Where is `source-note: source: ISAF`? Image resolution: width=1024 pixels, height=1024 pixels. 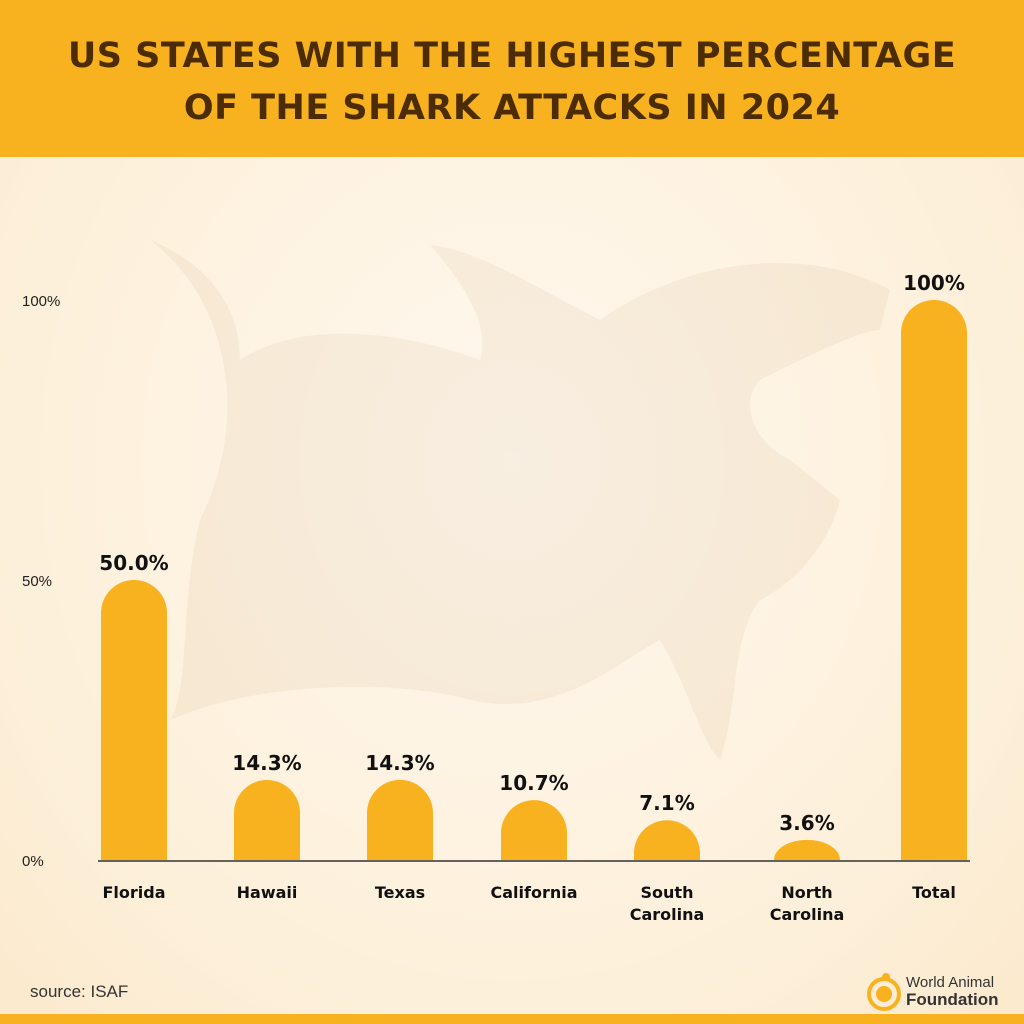
source-note: source: ISAF is located at coordinates (79, 991).